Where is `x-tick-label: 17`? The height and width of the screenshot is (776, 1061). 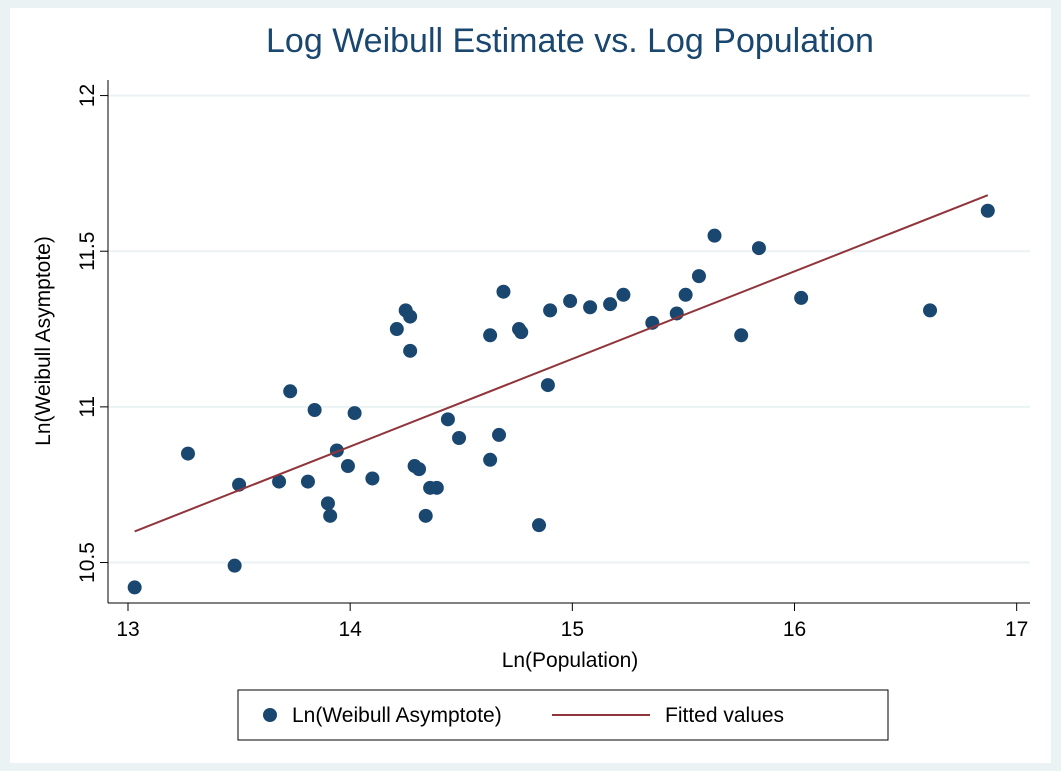 x-tick-label: 17 is located at coordinates (1016, 629).